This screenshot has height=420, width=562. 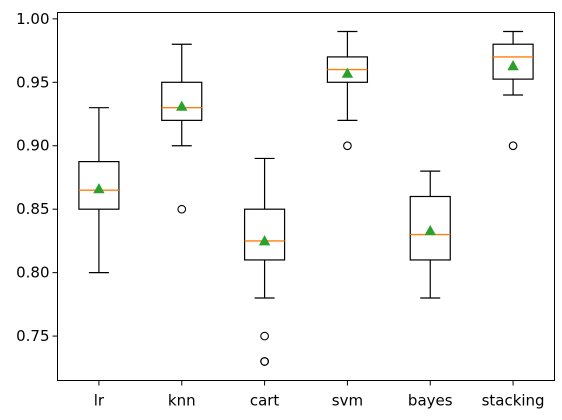 What do you see at coordinates (430, 401) in the screenshot?
I see `x-tick-label: bayes` at bounding box center [430, 401].